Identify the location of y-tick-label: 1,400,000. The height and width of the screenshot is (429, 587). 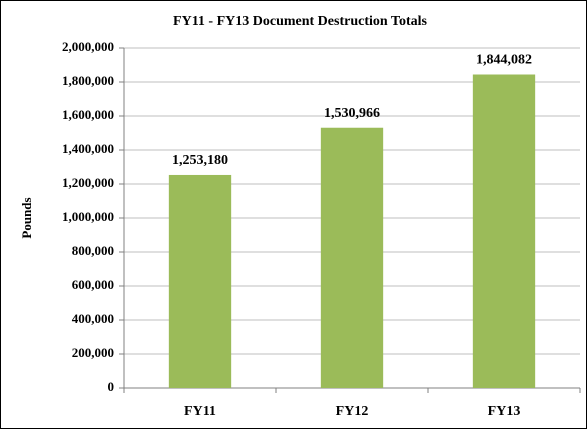
(88, 148).